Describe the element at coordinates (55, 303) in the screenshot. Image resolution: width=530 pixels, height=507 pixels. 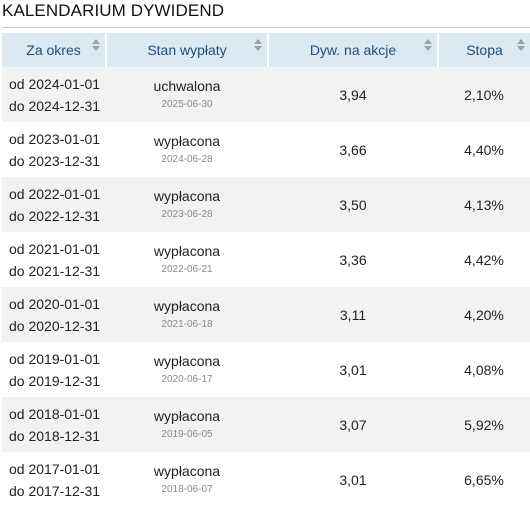
I see `period-from: od 2020-01-01` at that location.